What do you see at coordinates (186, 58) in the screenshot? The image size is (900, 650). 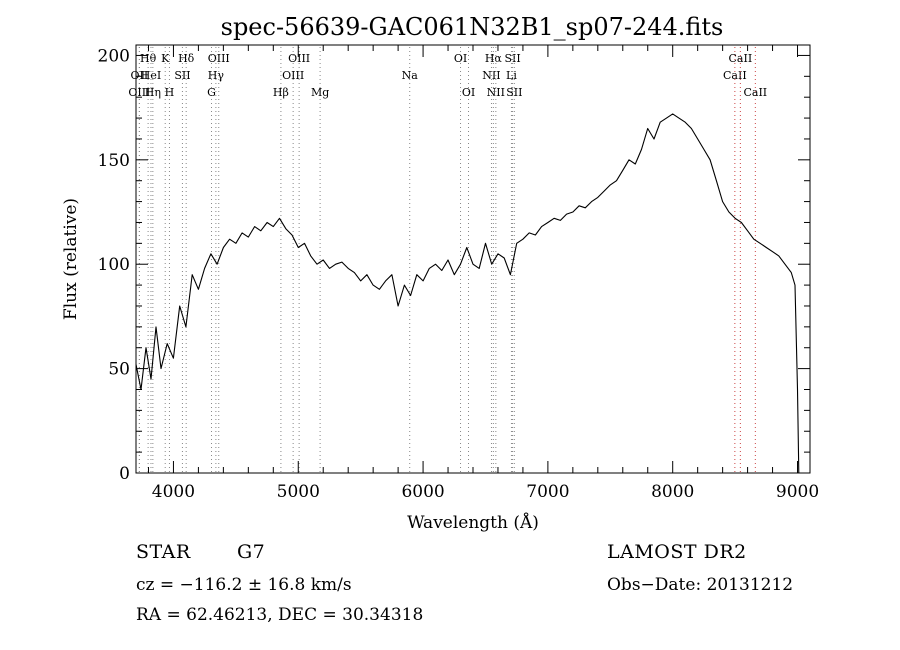 I see `line-marker-label: Hδ` at bounding box center [186, 58].